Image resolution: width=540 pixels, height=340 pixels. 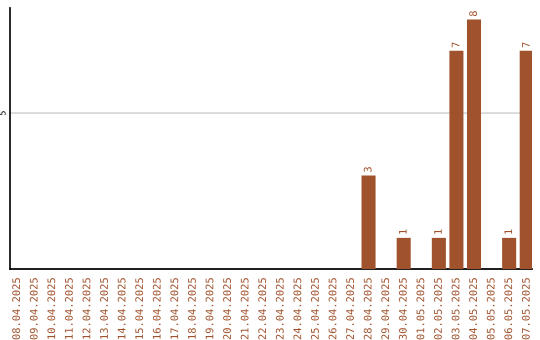 What do you see at coordinates (350, 309) in the screenshot?
I see `x-tick-label: 27.04.2025` at bounding box center [350, 309].